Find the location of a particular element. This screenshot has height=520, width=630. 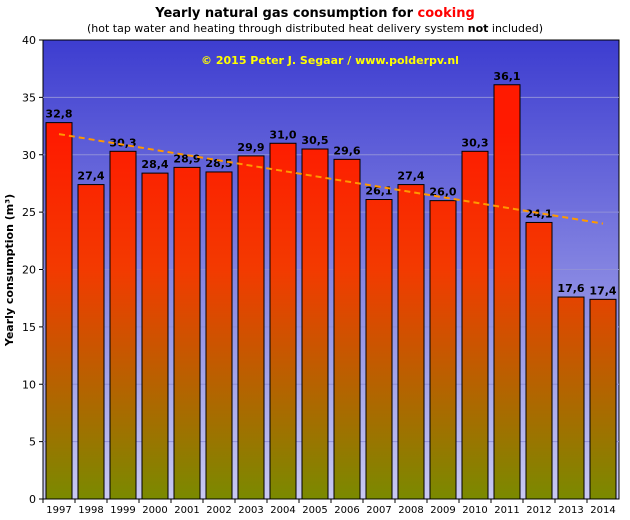

data-label-2004: 31,0 is located at coordinates (282, 134).